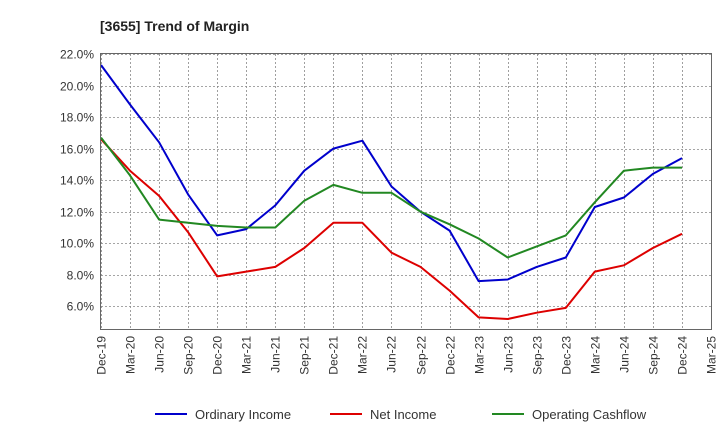 The width and height of the screenshot is (720, 440). Describe the element at coordinates (189, 355) in the screenshot. I see `x-tick-label: Sep-20` at that location.